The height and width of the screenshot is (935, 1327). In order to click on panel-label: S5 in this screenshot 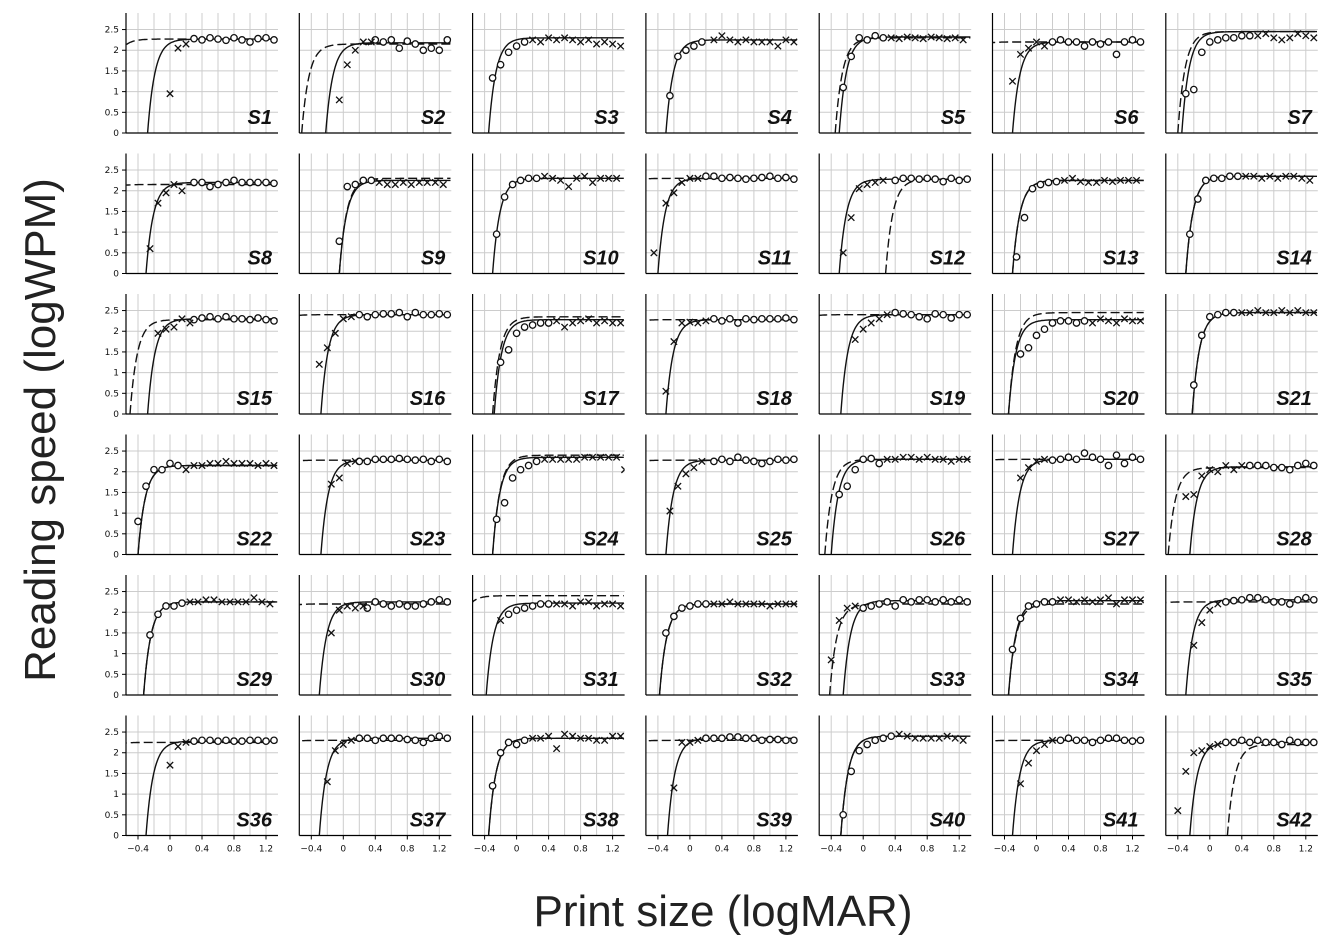, I will do `click(953, 118)`.